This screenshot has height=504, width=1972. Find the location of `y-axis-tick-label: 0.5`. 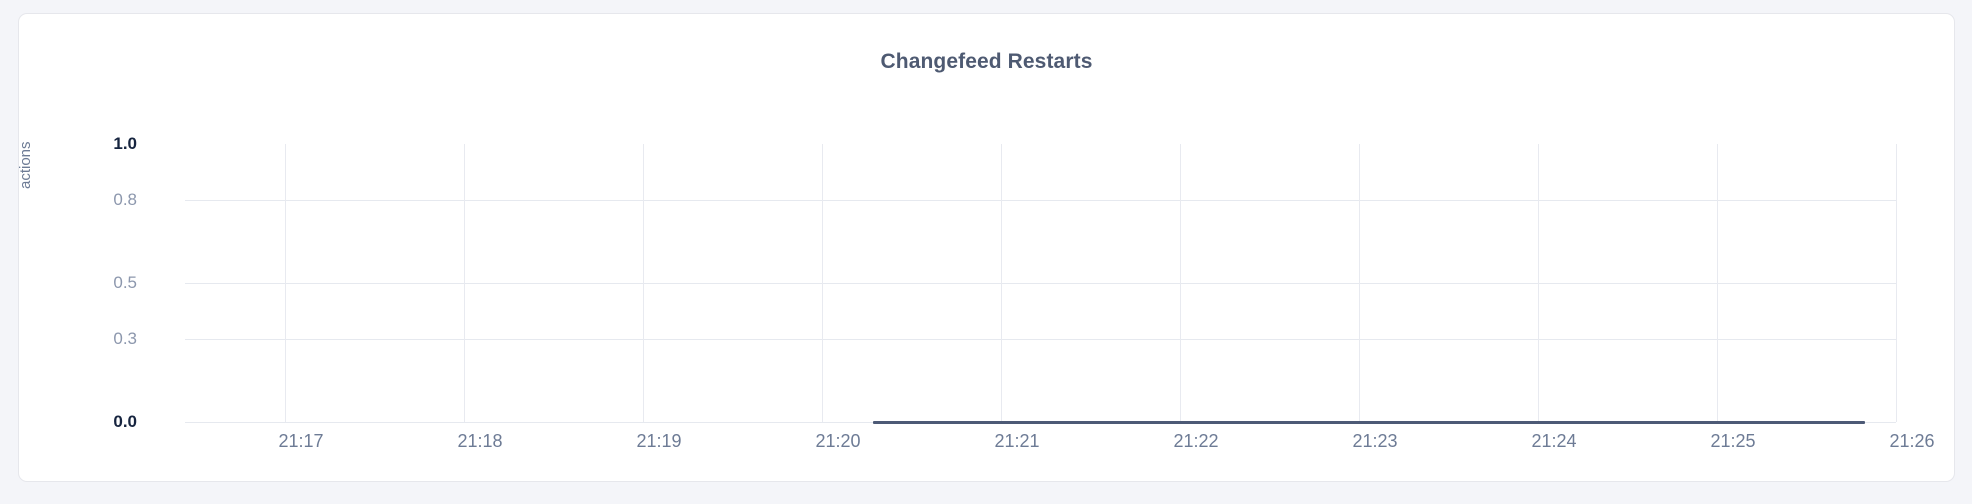

y-axis-tick-label: 0.5 is located at coordinates (125, 282).